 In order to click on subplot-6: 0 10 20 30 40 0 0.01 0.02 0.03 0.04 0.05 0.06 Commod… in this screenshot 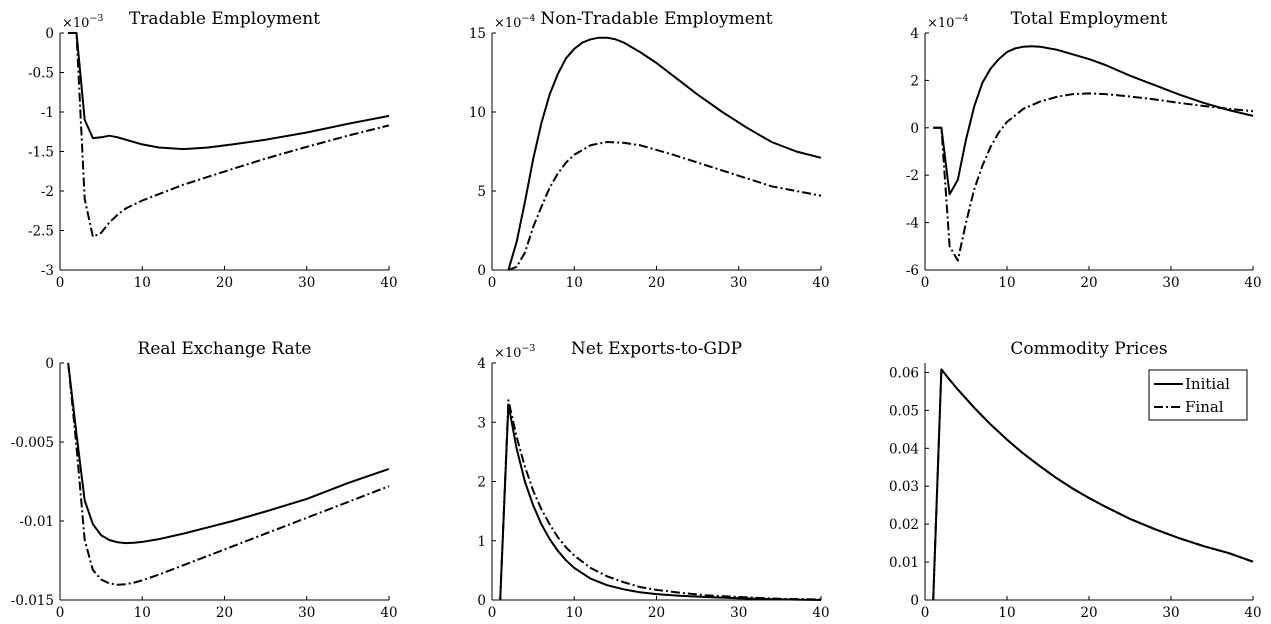, I will do `click(1075, 480)`.